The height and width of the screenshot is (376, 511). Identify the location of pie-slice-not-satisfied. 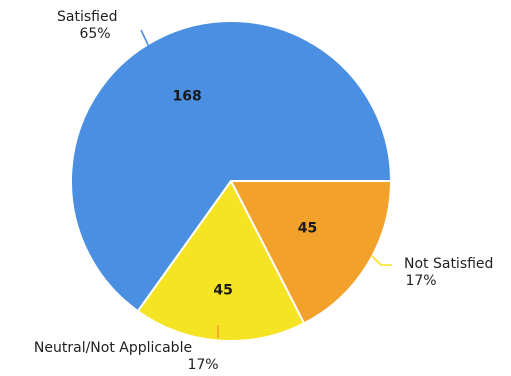
(221, 261).